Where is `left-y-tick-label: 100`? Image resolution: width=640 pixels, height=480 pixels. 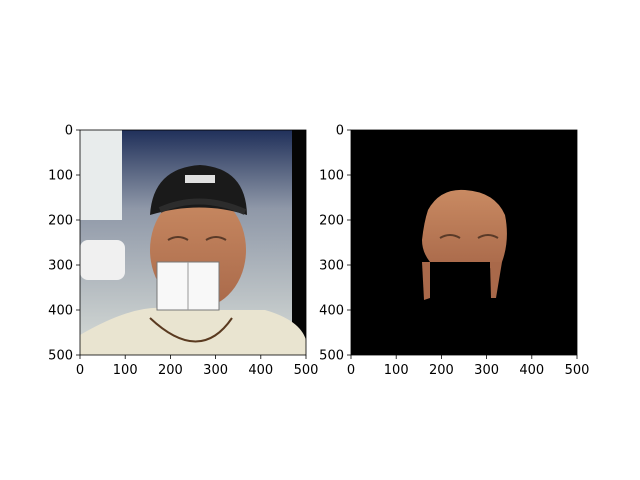 left-y-tick-label: 100 is located at coordinates (60, 176).